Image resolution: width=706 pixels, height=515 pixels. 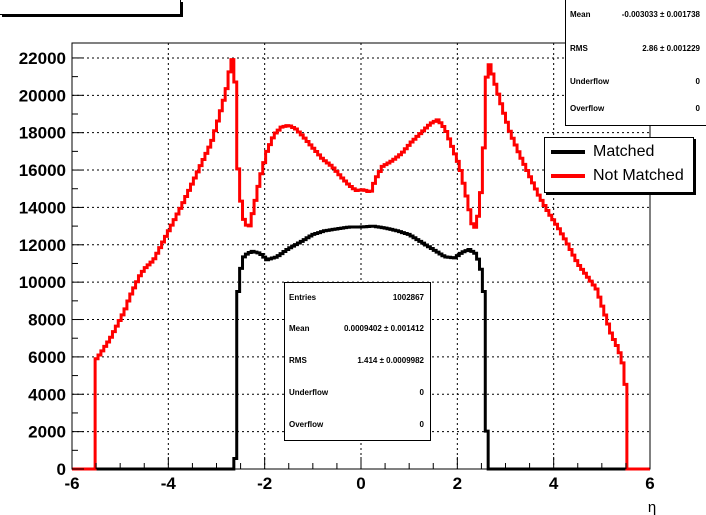 What do you see at coordinates (42, 133) in the screenshot?
I see `y-tick-label: 18000` at bounding box center [42, 133].